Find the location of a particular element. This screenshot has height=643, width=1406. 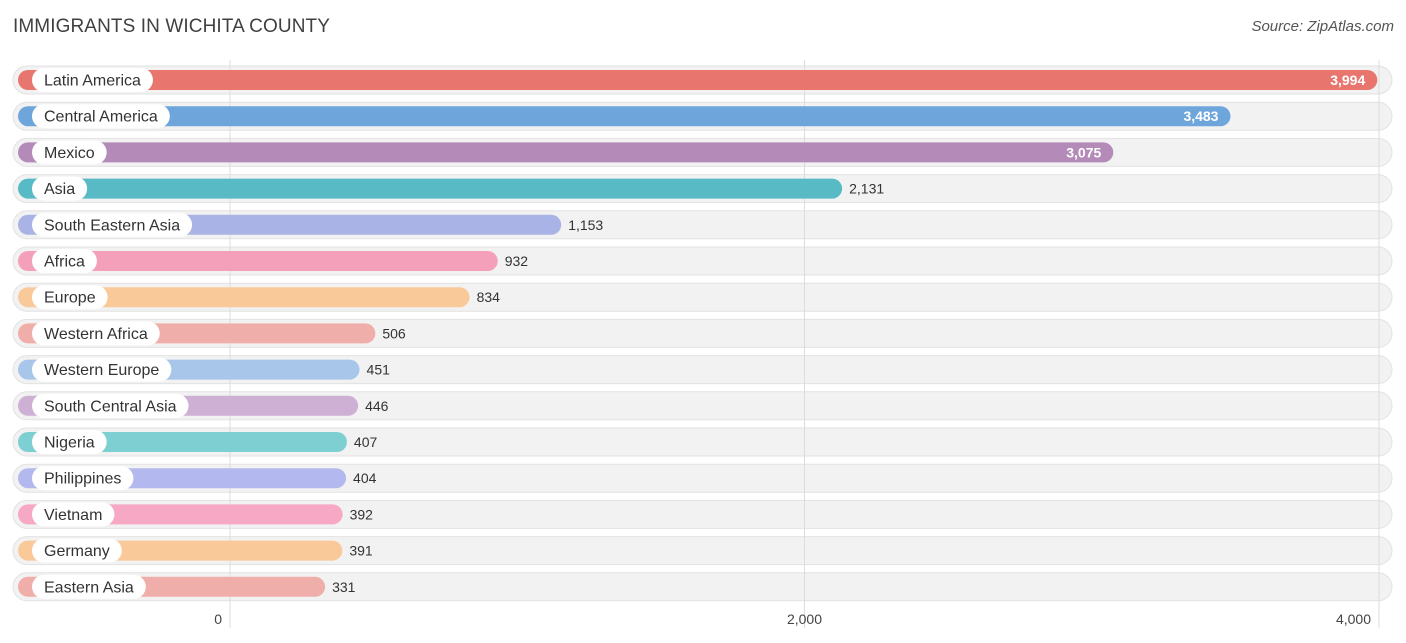

category-label: Germany is located at coordinates (77, 551).